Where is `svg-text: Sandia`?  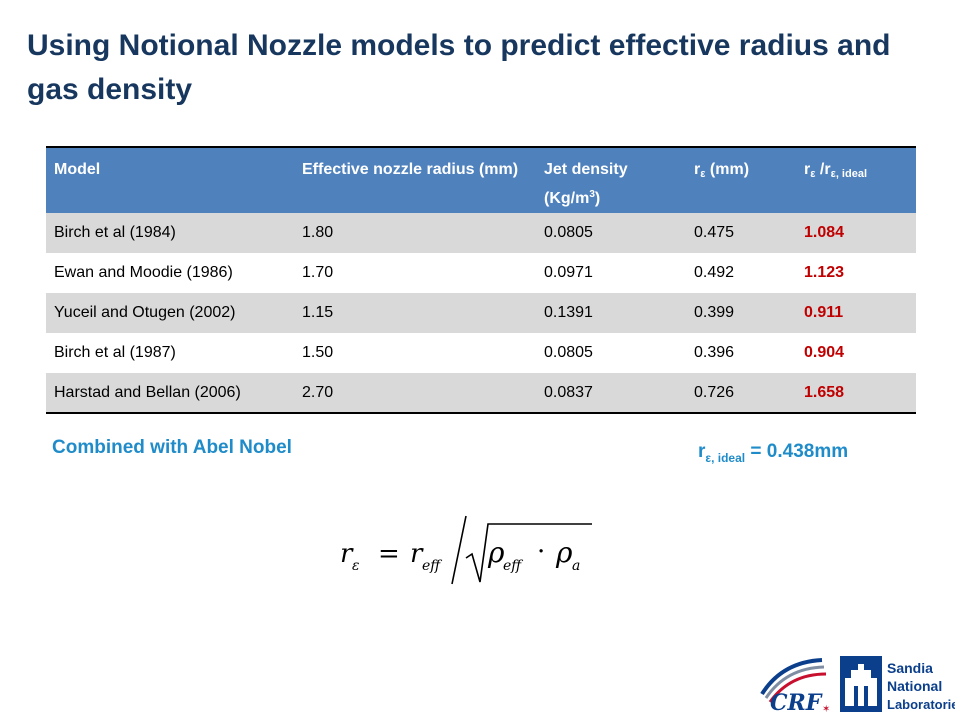
svg-text: Sandia is located at coordinates (910, 668).